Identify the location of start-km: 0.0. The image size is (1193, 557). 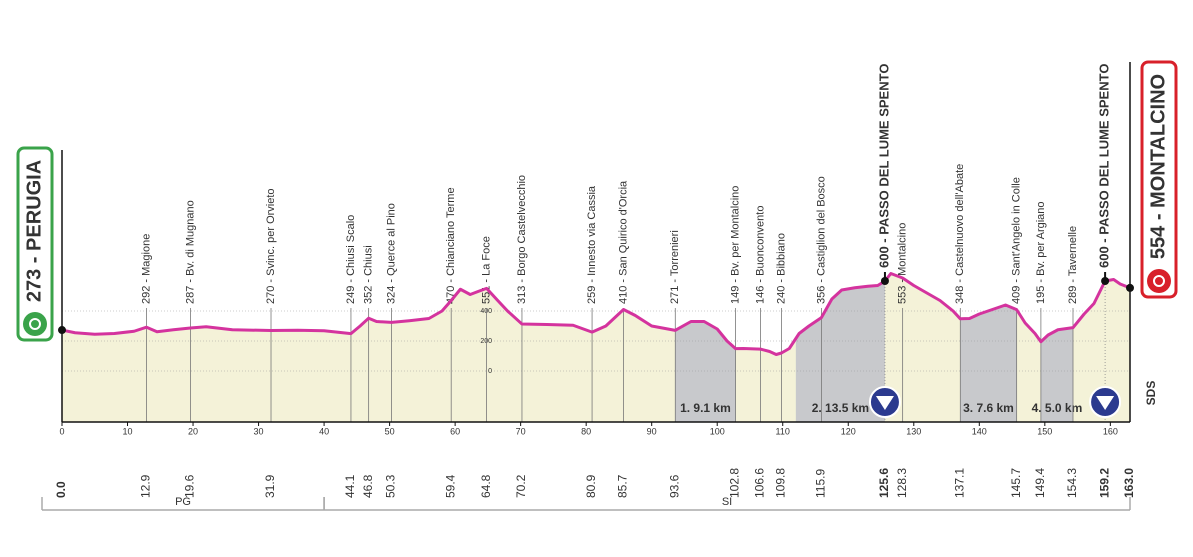
(61, 489).